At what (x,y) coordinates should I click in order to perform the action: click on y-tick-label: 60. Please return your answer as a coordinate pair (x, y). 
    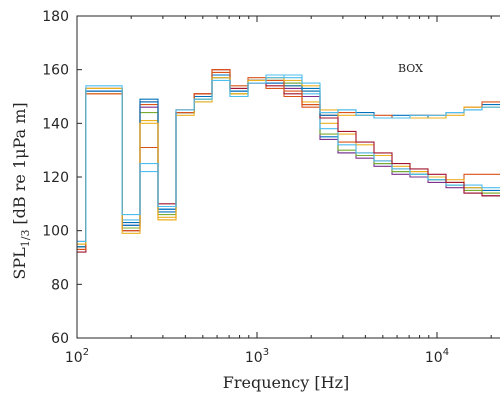
    Looking at the image, I should click on (60, 339).